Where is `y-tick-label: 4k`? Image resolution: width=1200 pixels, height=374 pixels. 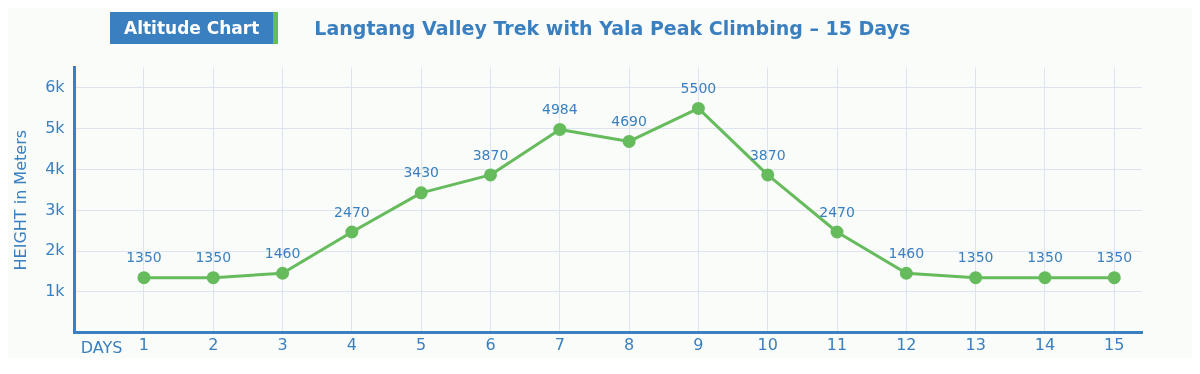 y-tick-label: 4k is located at coordinates (55, 168).